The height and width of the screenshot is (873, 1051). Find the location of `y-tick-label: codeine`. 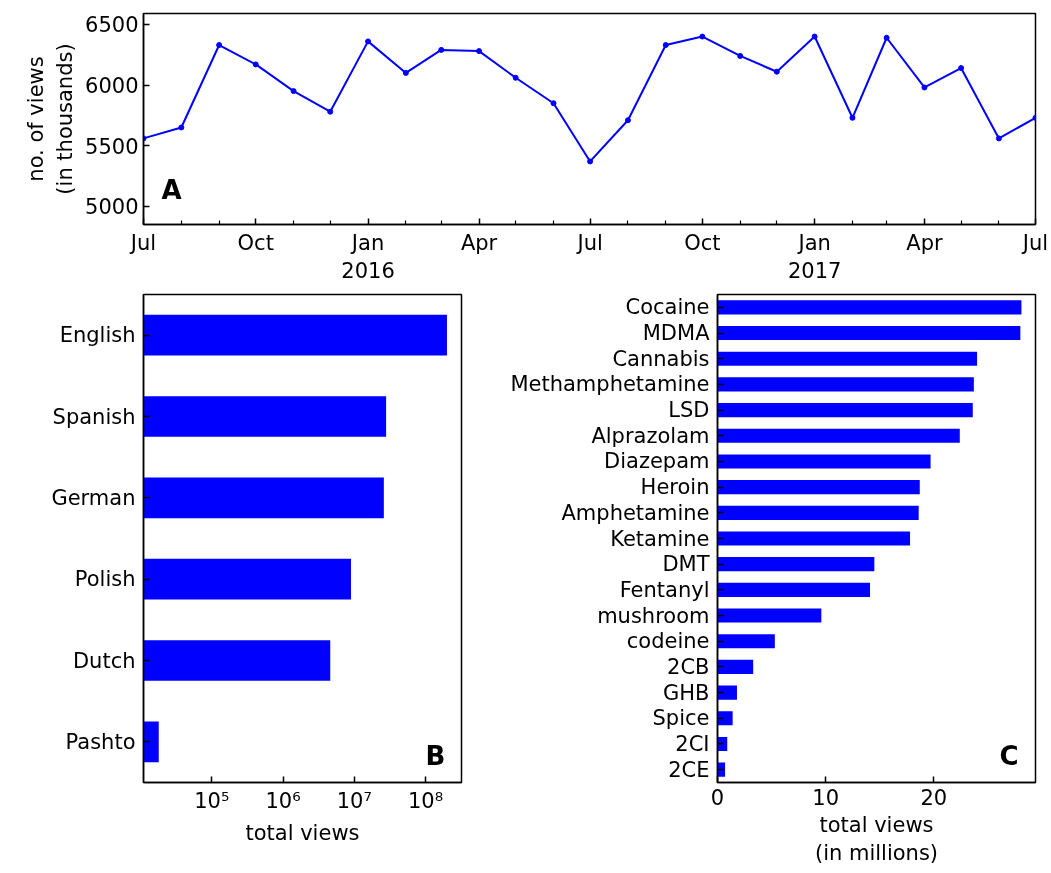

y-tick-label: codeine is located at coordinates (668, 641).